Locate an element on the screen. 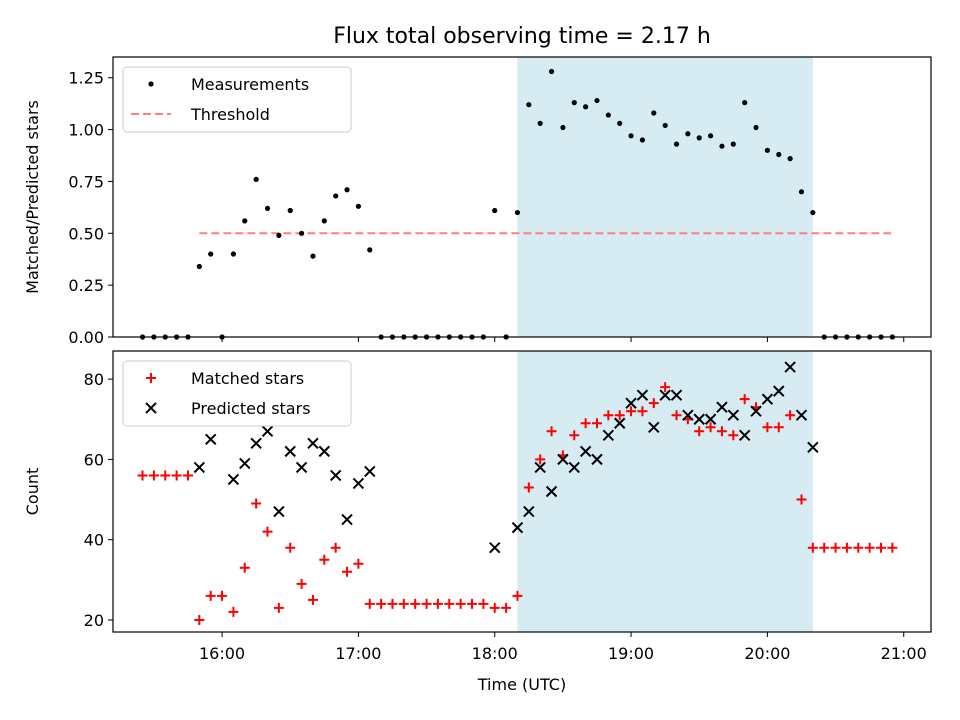  y-tick-label: 1.25 is located at coordinates (86, 78).